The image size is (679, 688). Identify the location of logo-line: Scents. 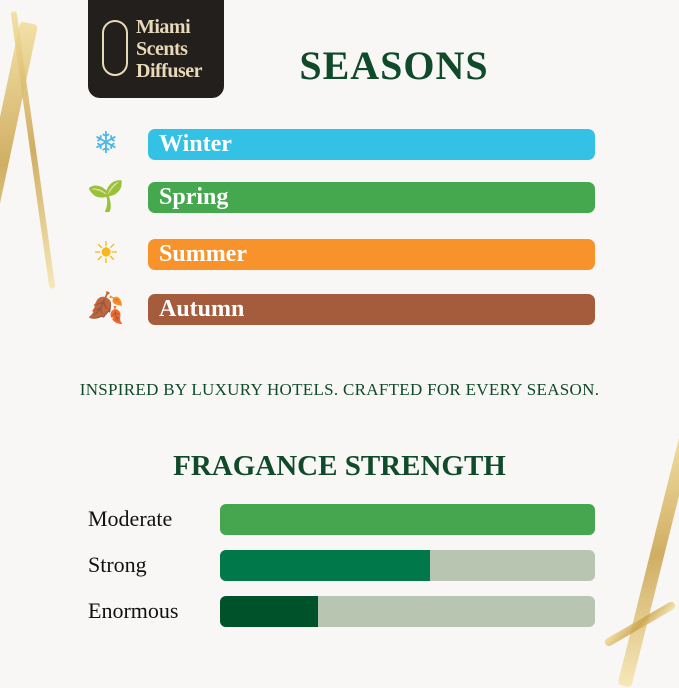
(162, 49).